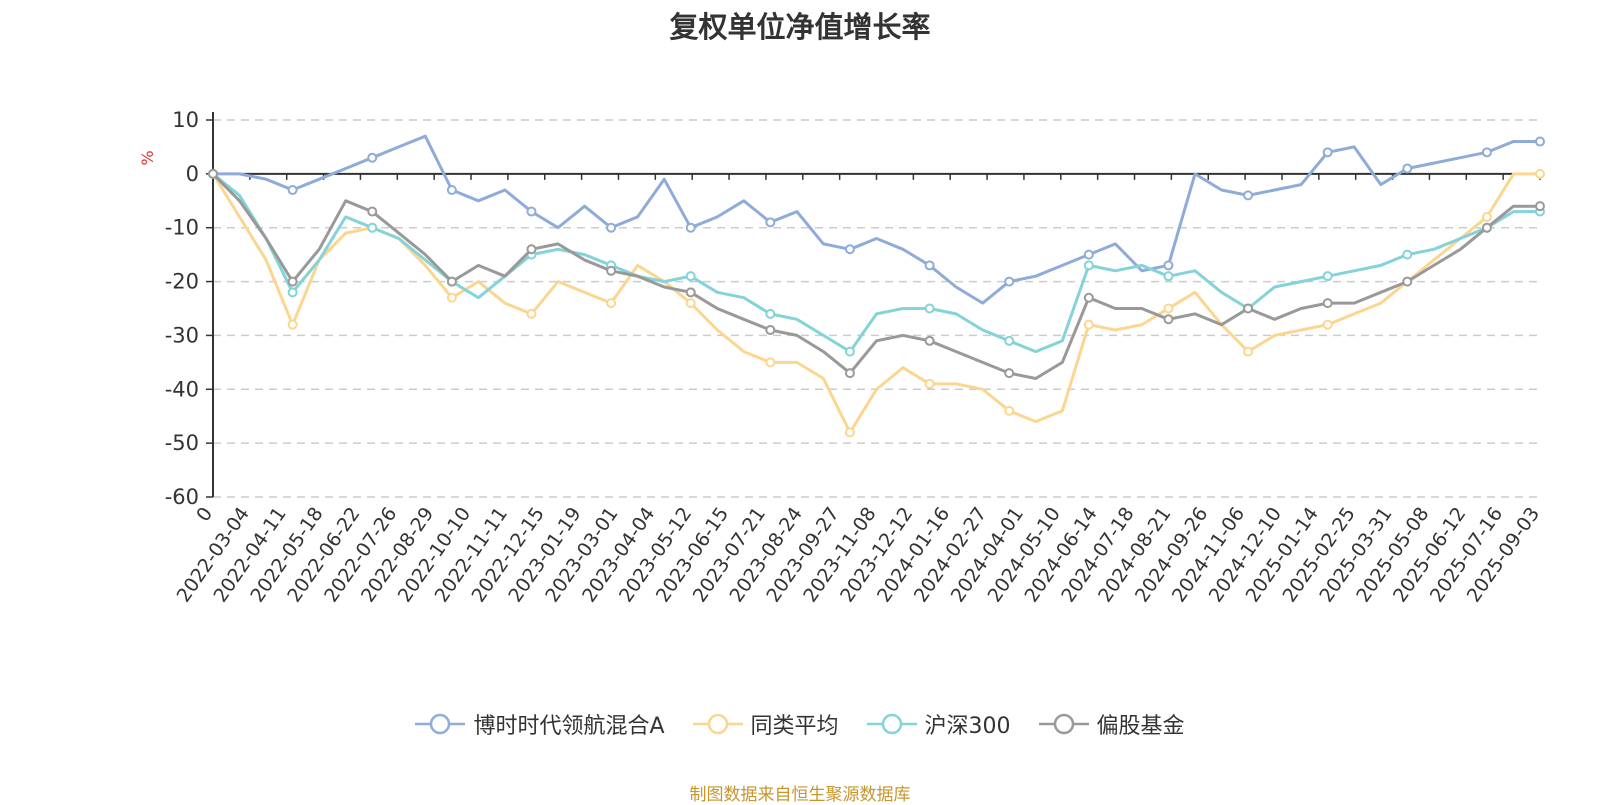 The height and width of the screenshot is (805, 1600). I want to click on legend-item: 沪深300, so click(938, 724).